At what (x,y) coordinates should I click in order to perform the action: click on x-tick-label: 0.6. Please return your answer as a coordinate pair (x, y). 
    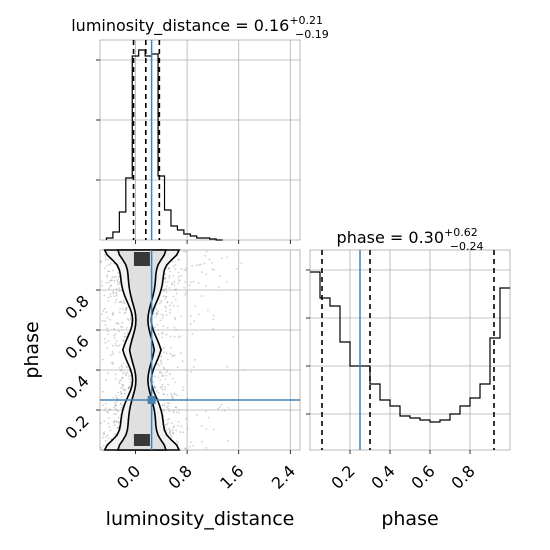
    Looking at the image, I should click on (422, 476).